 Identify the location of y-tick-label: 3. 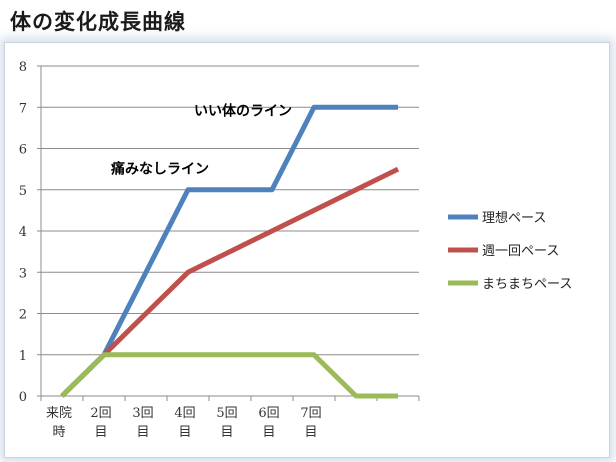
(23, 273).